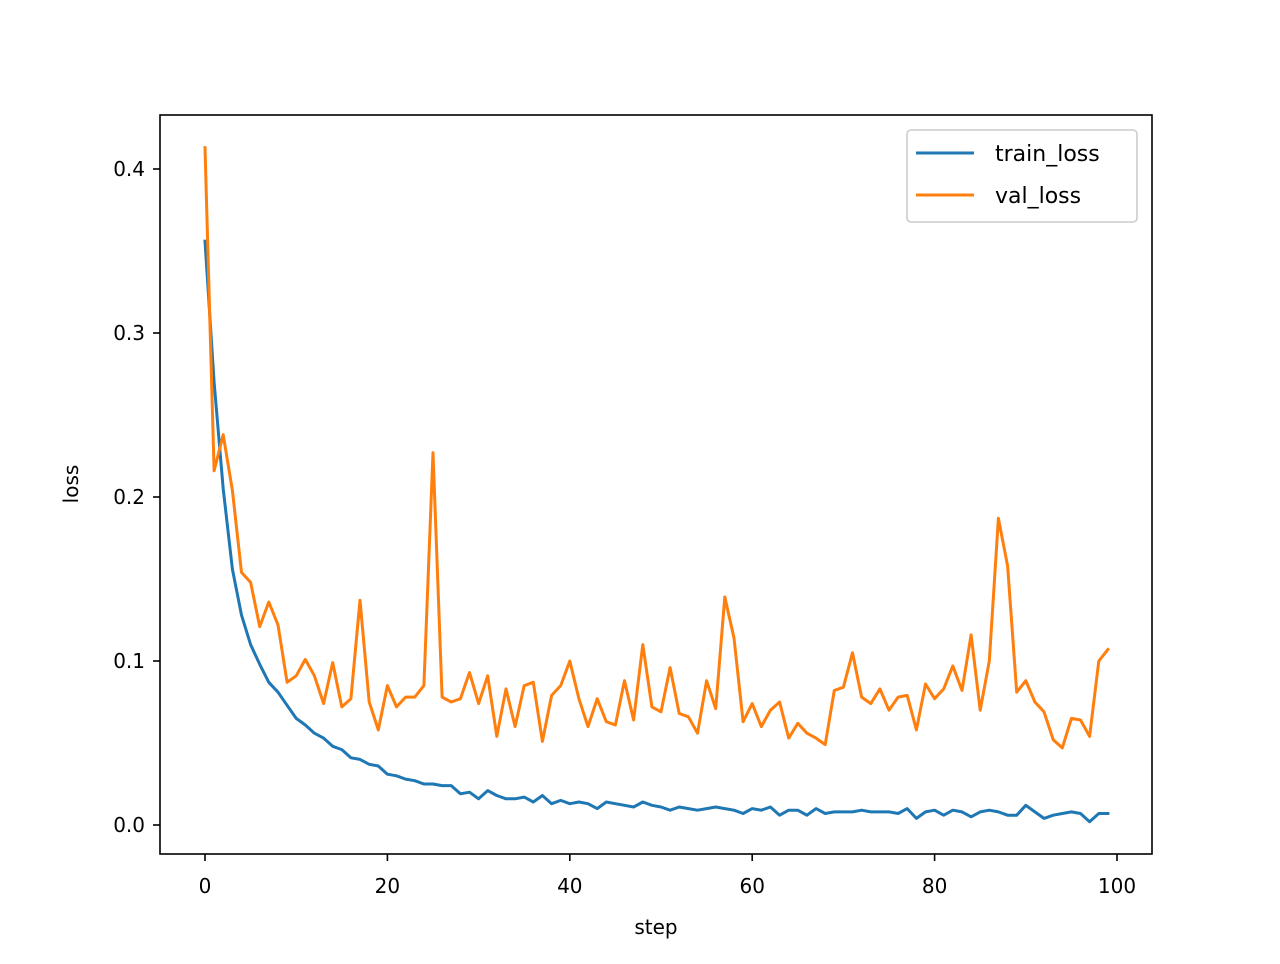  What do you see at coordinates (1022, 176) in the screenshot?
I see `legend: train_loss val_loss` at bounding box center [1022, 176].